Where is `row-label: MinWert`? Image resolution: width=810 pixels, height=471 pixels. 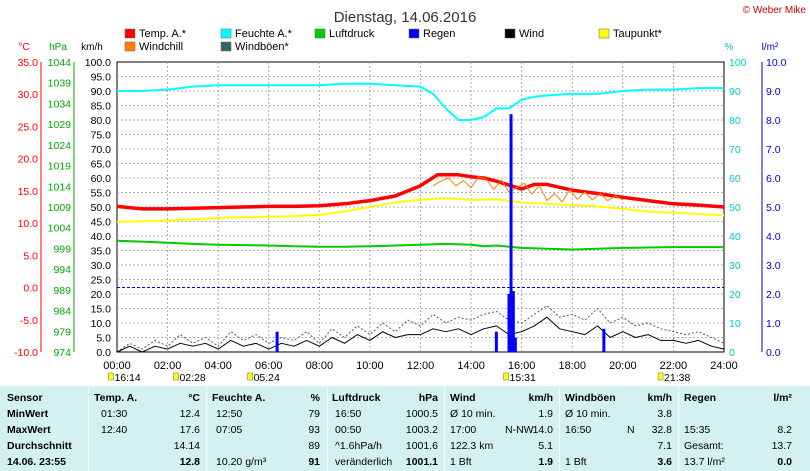
row-label: MinWert is located at coordinates (28, 414).